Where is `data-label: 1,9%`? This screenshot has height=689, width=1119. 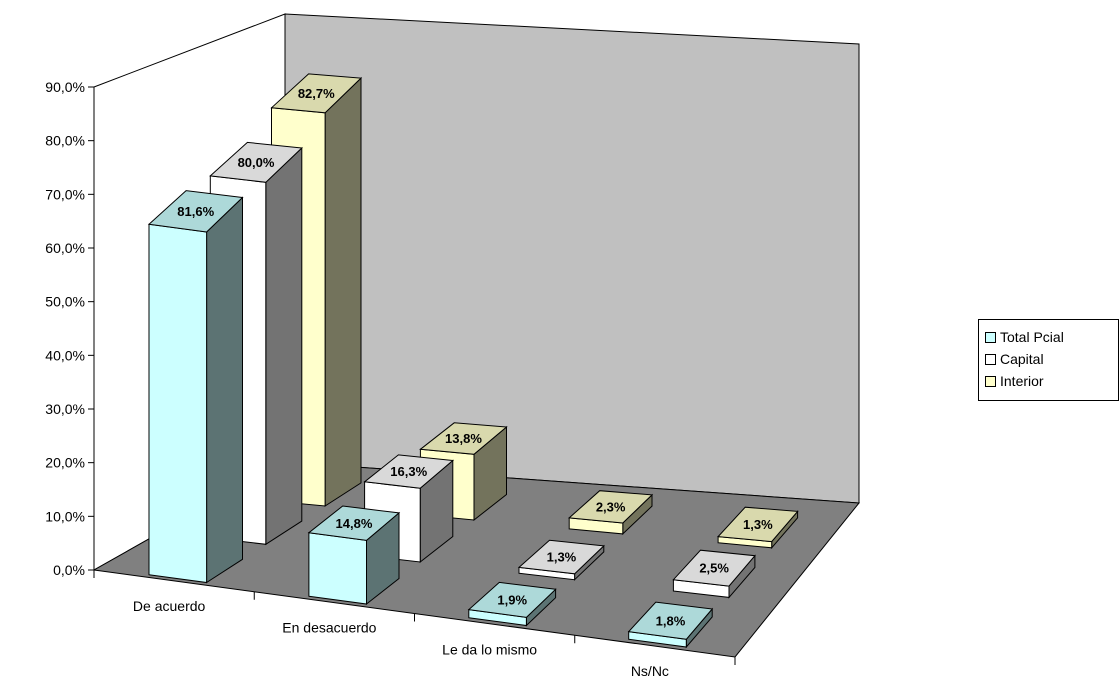
data-label: 1,9% is located at coordinates (512, 599).